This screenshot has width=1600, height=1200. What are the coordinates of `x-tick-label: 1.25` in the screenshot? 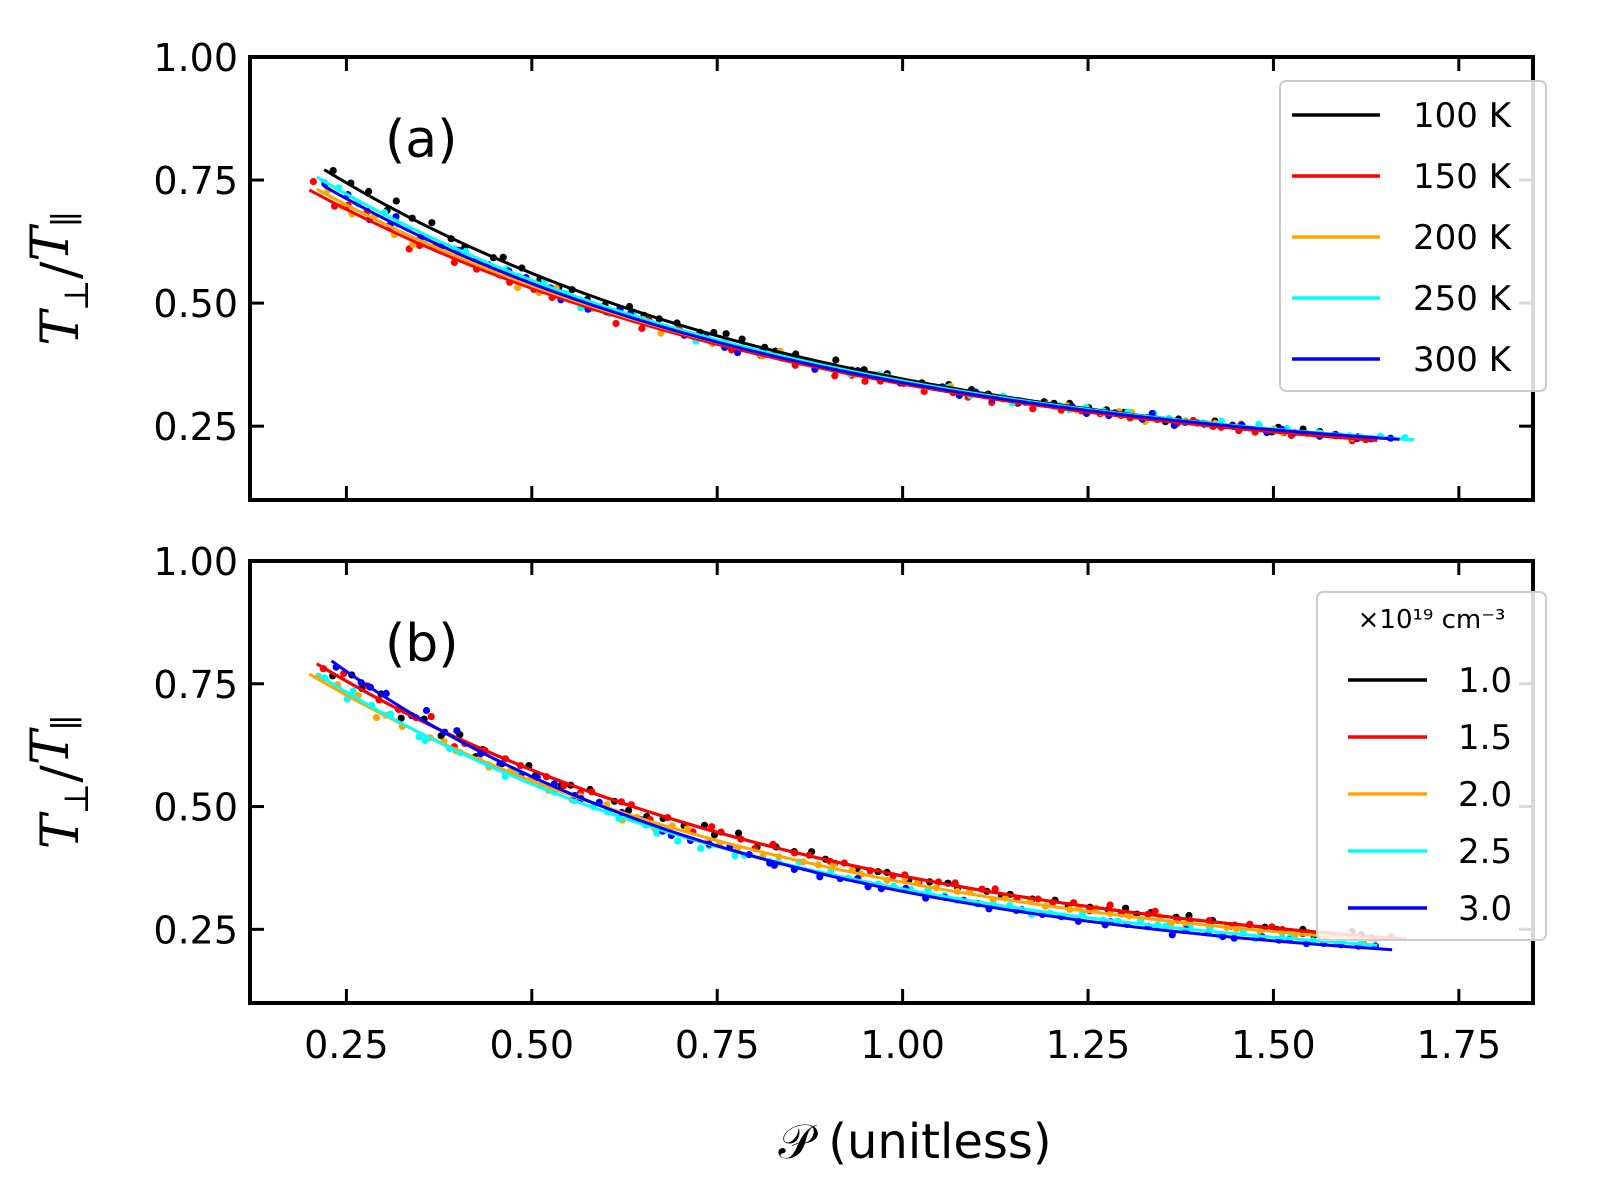 It's located at (1088, 1045).